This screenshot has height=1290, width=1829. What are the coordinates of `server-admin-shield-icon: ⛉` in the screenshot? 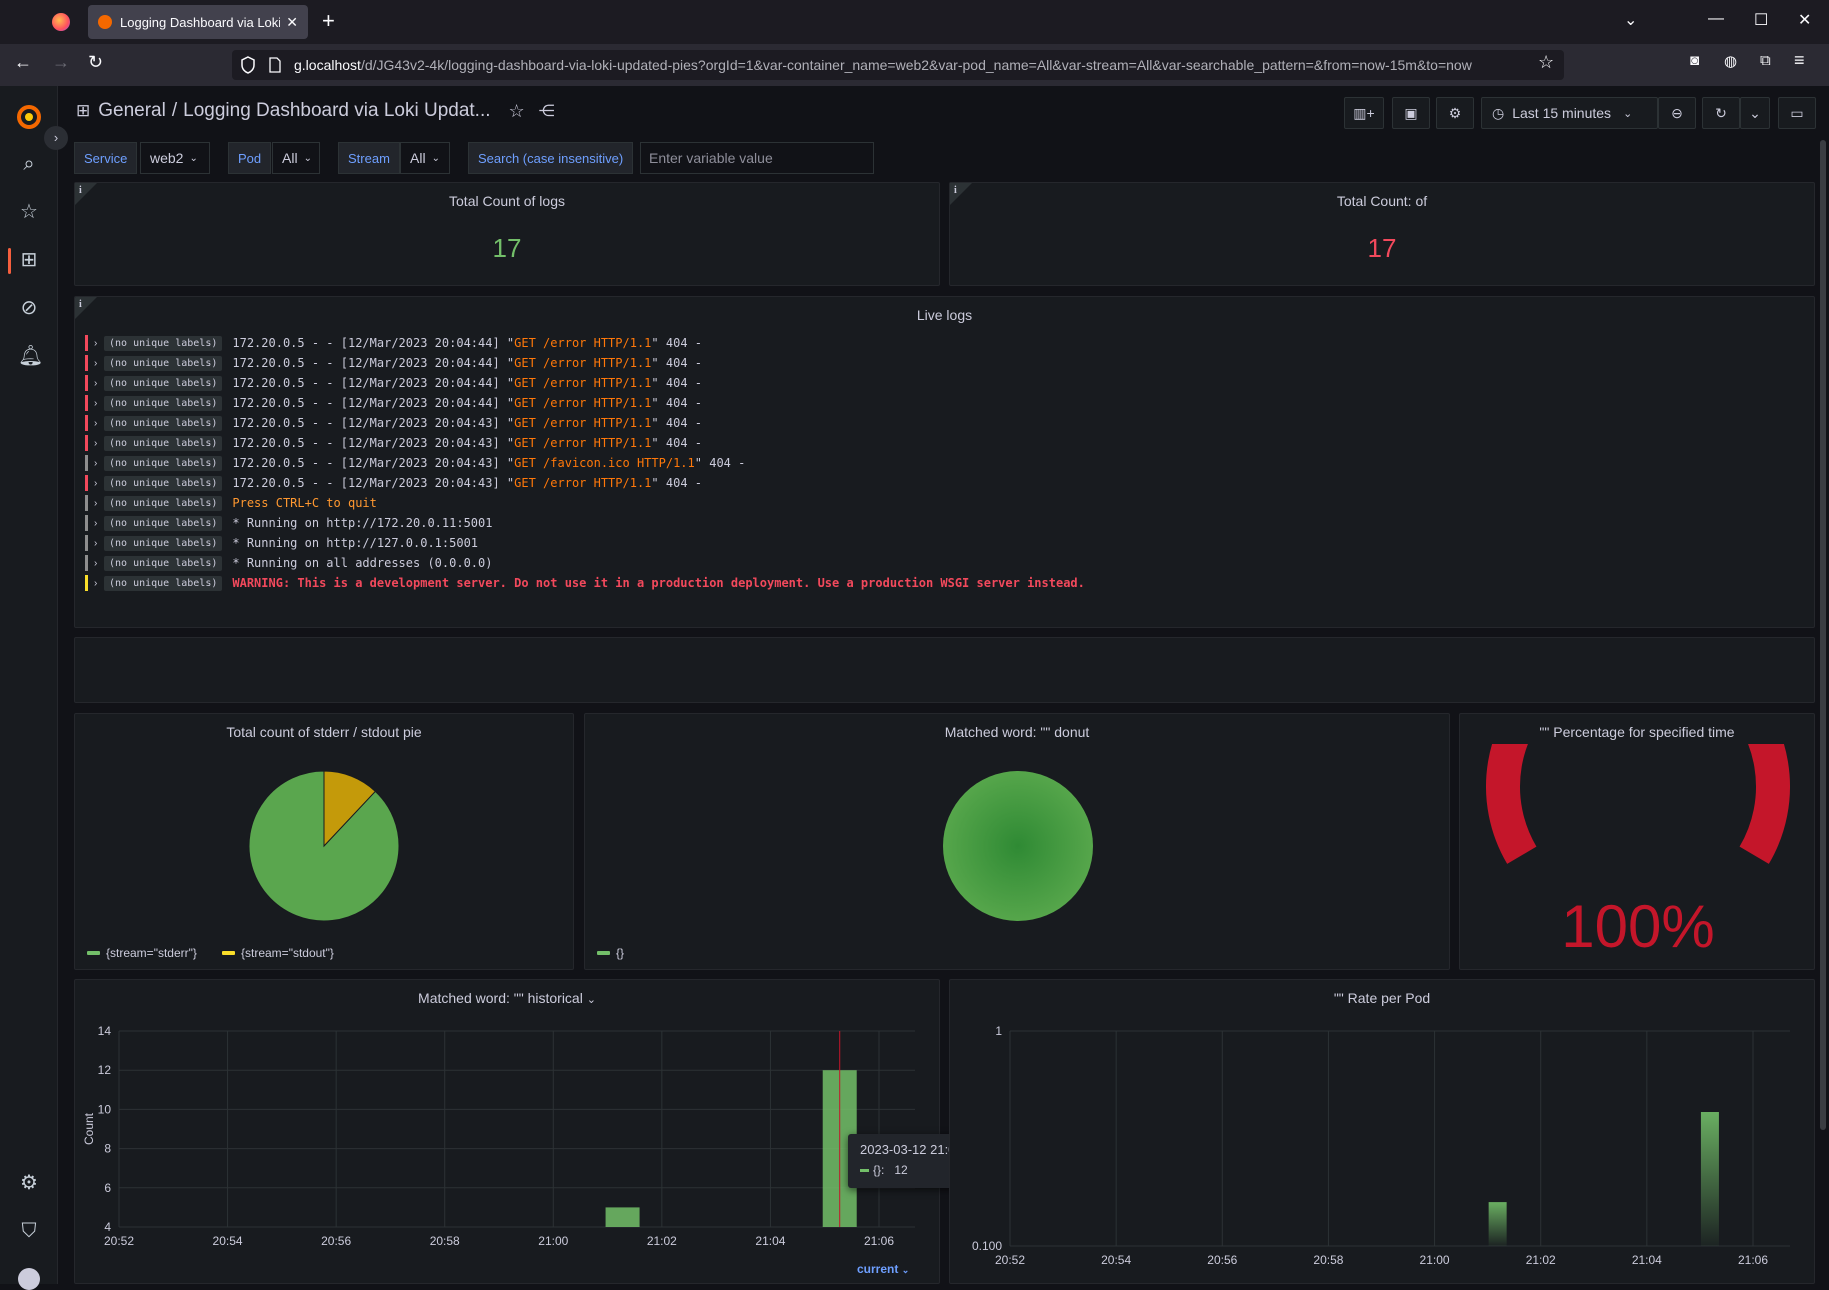 It's located at (29, 1231).